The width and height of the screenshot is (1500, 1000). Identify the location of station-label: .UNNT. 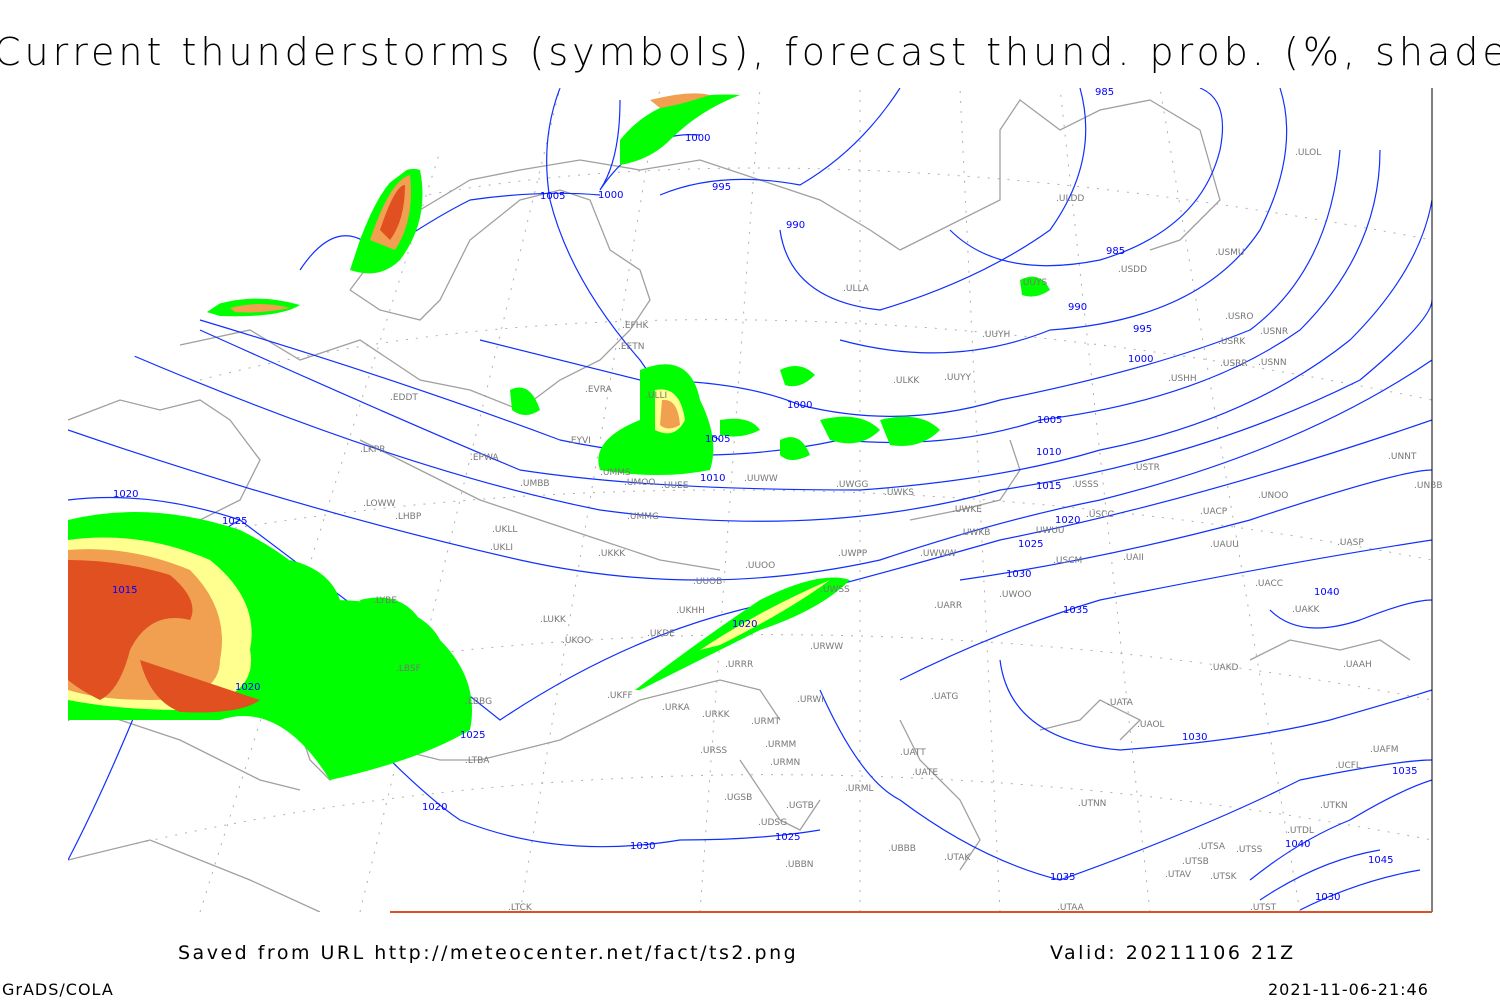
(1402, 457).